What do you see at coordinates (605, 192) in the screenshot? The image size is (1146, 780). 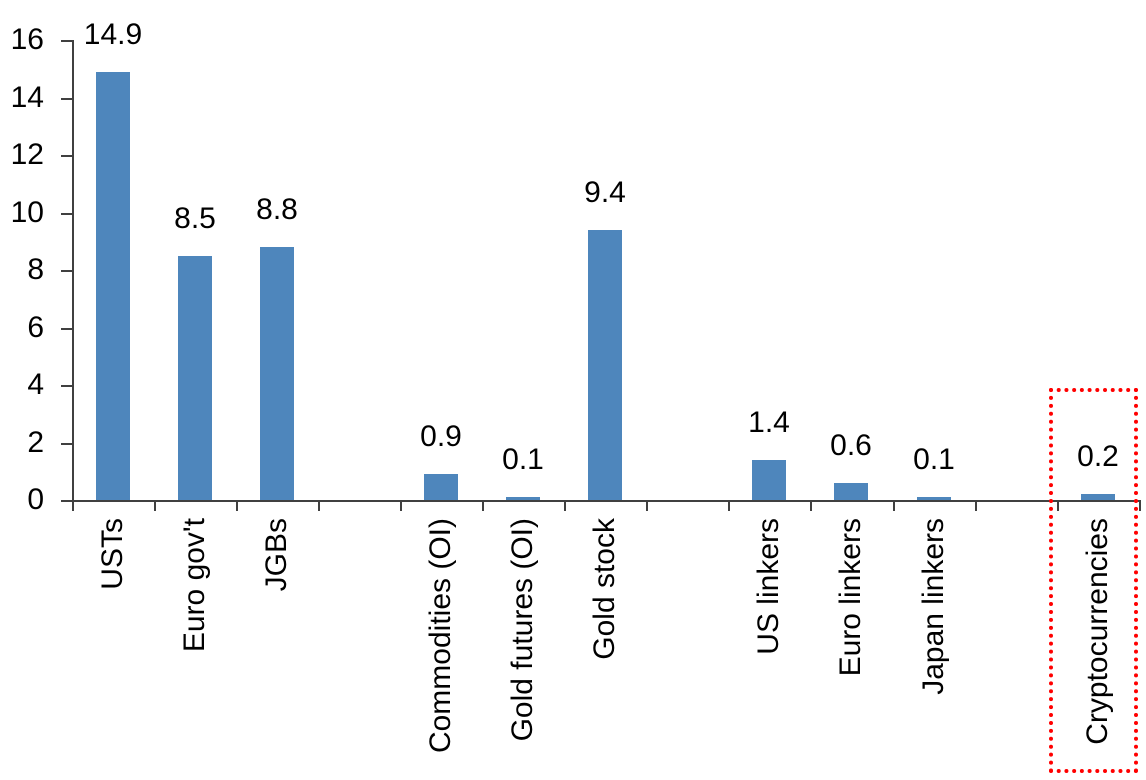 I see `bar-value-label: 9.4` at bounding box center [605, 192].